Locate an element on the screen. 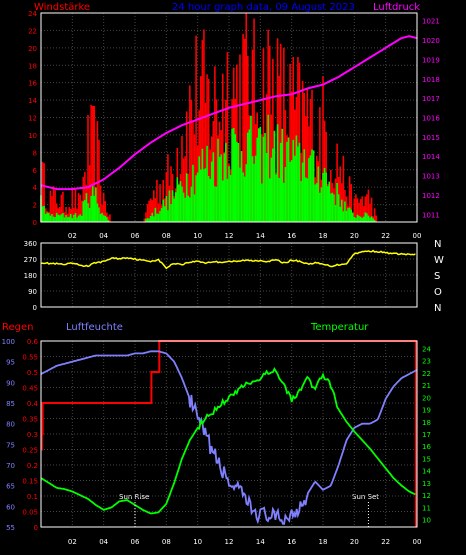 The width and height of the screenshot is (466, 555). bottom-x-tick-8: 18 is located at coordinates (323, 542).